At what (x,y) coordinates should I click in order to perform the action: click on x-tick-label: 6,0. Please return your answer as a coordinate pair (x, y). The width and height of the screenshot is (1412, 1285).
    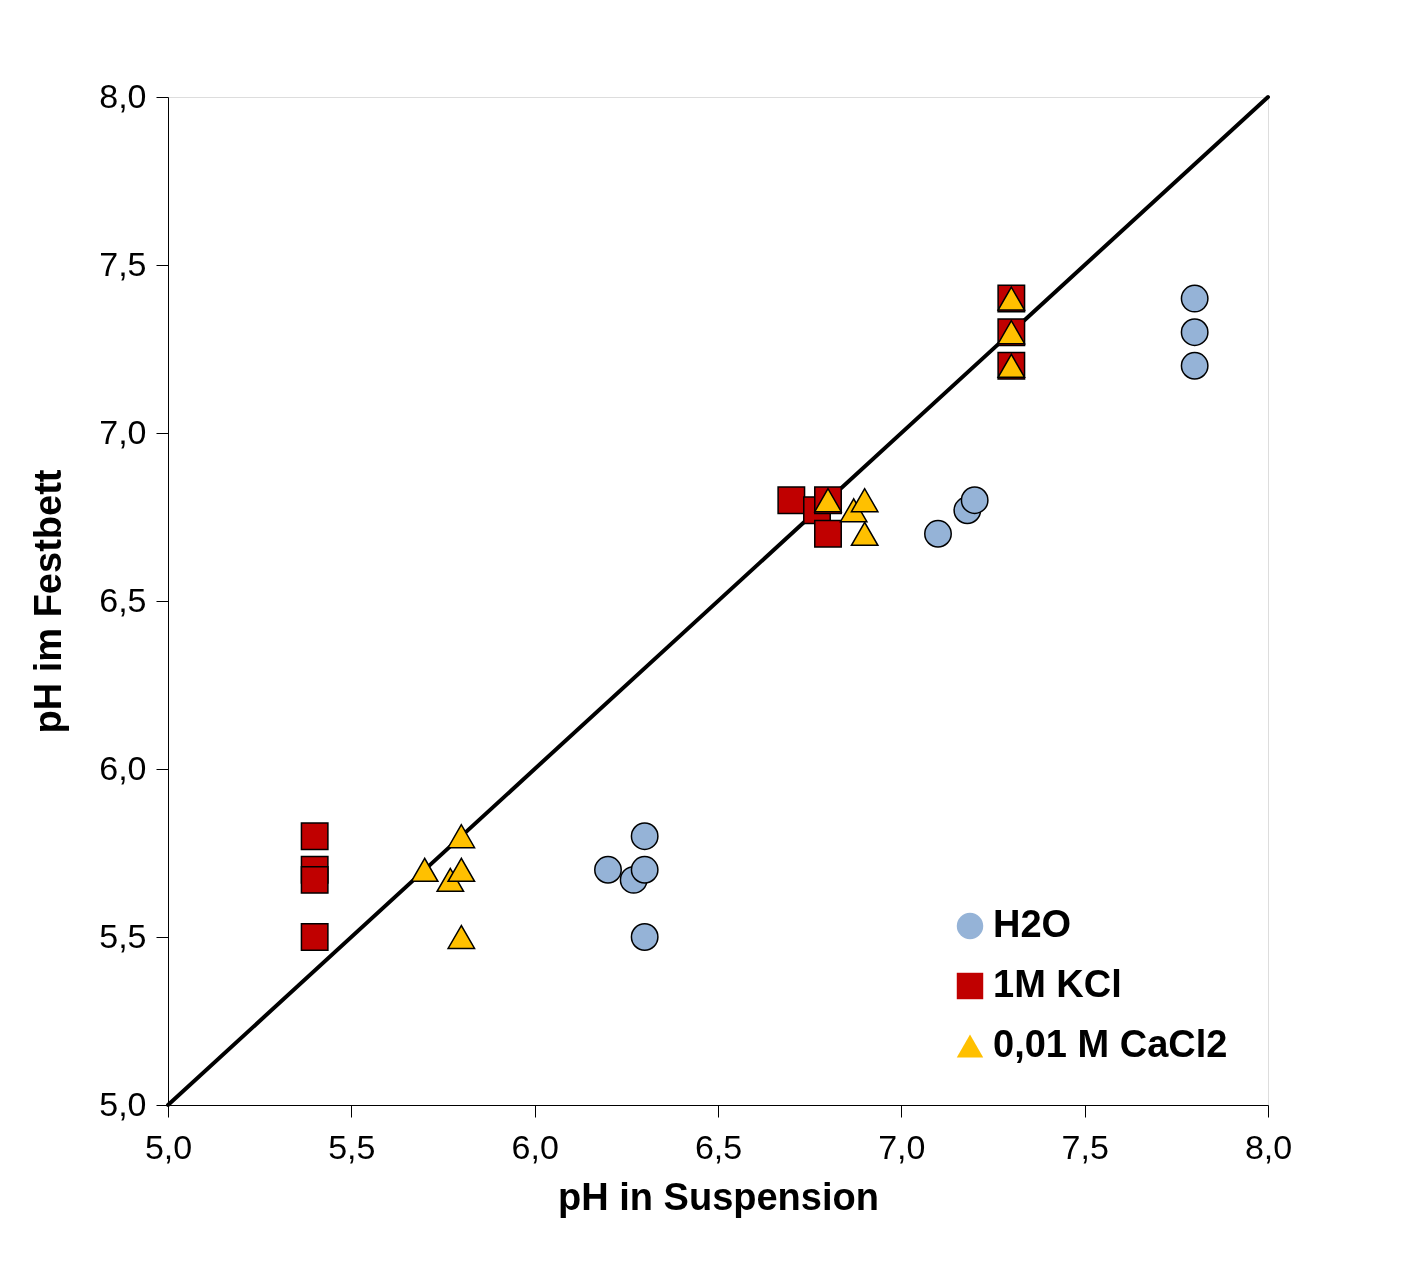
    Looking at the image, I should click on (535, 1146).